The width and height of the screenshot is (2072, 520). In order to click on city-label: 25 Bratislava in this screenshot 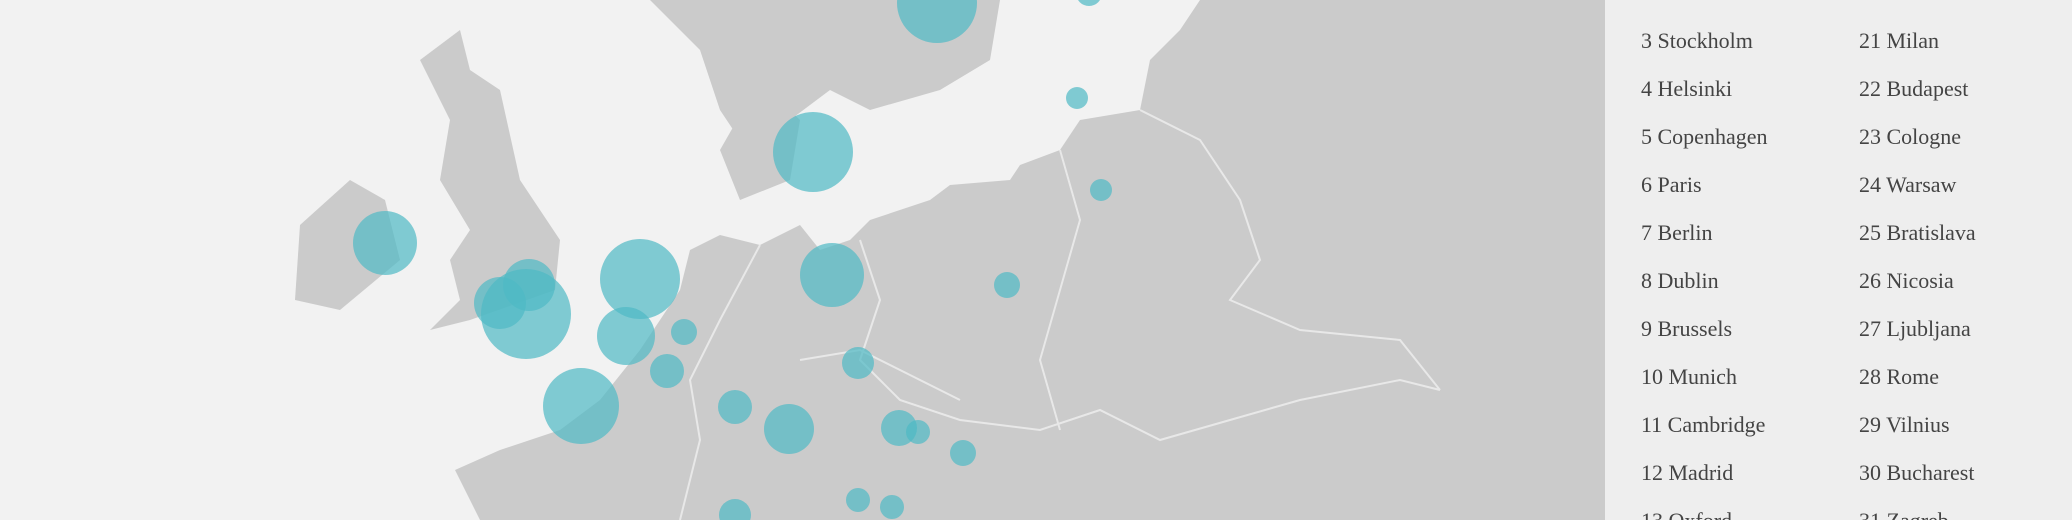, I will do `click(1917, 232)`.